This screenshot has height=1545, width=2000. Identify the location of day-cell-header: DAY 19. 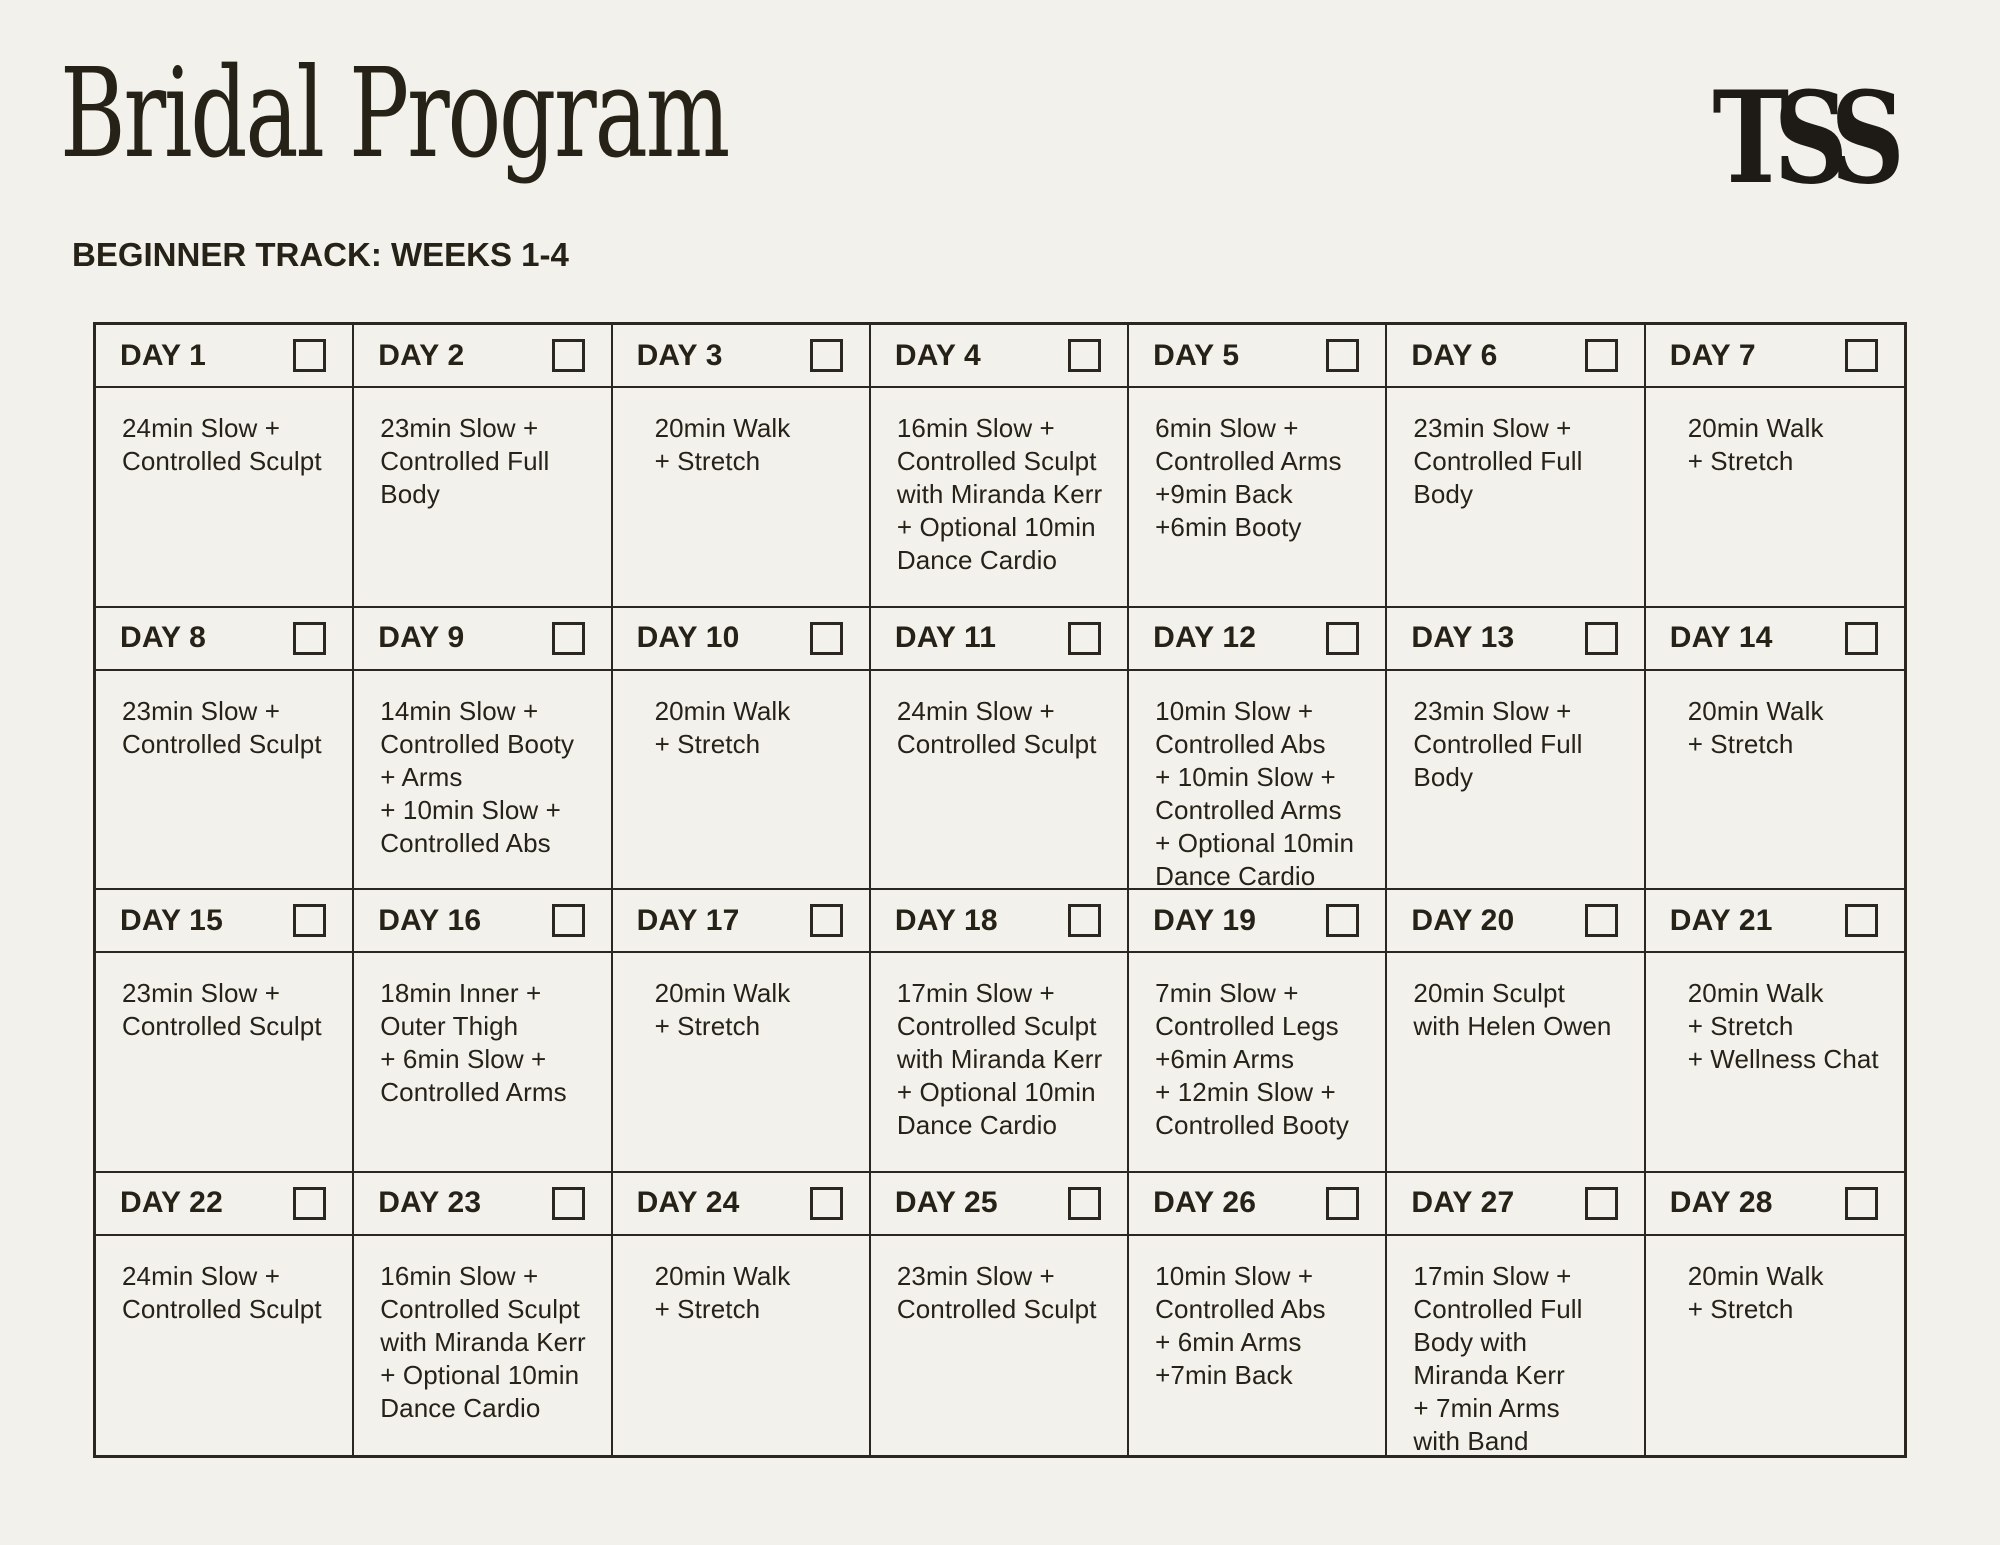
(1257, 921).